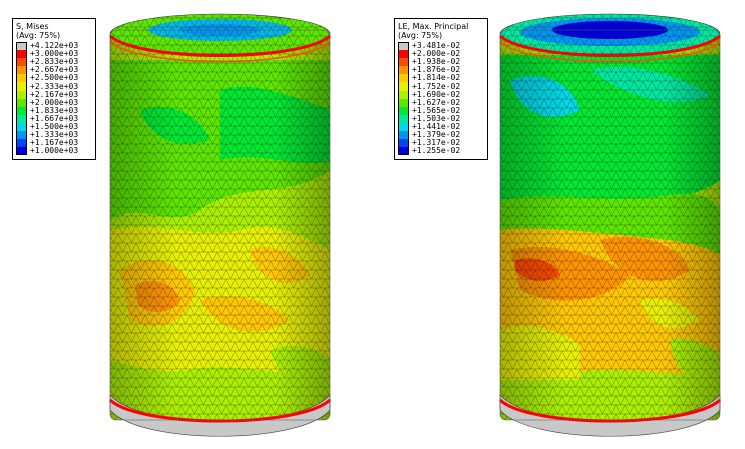 The width and height of the screenshot is (745, 449). I want to click on legend-entry: +1.441e-02, so click(441, 126).